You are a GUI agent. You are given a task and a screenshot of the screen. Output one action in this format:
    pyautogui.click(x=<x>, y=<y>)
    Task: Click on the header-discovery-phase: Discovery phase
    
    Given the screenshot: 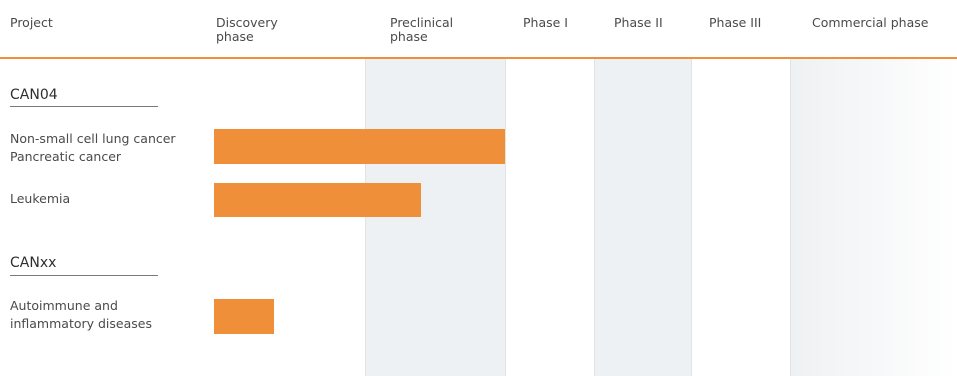 What is the action you would take?
    pyautogui.click(x=247, y=29)
    